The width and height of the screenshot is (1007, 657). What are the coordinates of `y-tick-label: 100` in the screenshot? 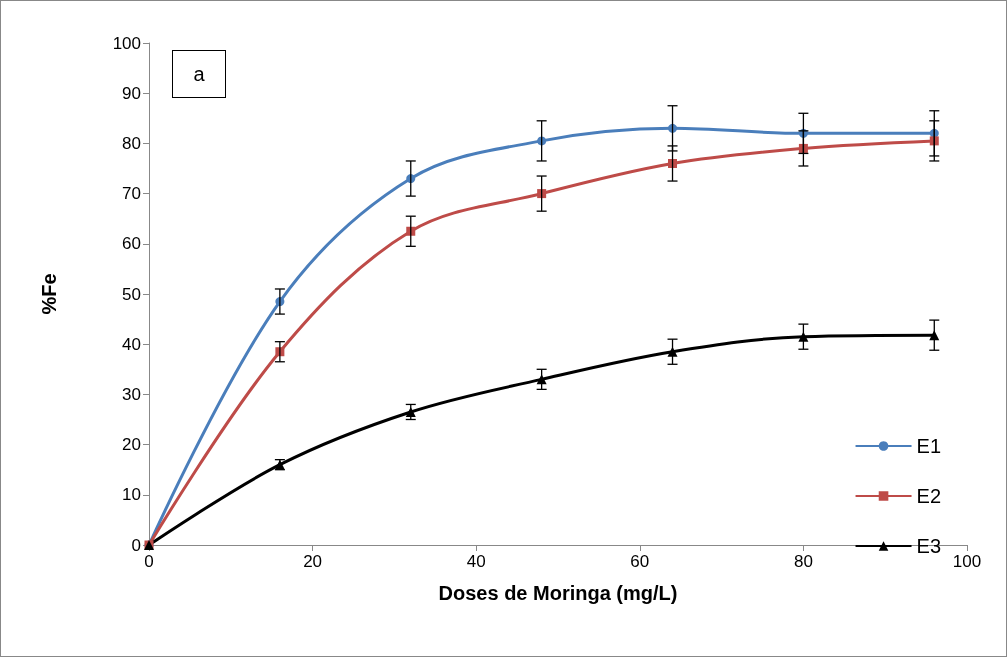 It's located at (126, 43).